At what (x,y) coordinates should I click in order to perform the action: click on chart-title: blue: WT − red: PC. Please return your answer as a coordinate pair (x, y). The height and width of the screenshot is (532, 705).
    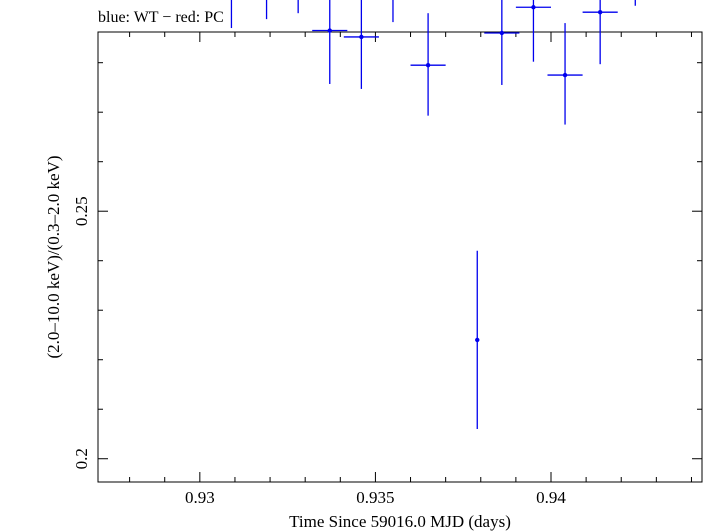
    Looking at the image, I should click on (161, 17).